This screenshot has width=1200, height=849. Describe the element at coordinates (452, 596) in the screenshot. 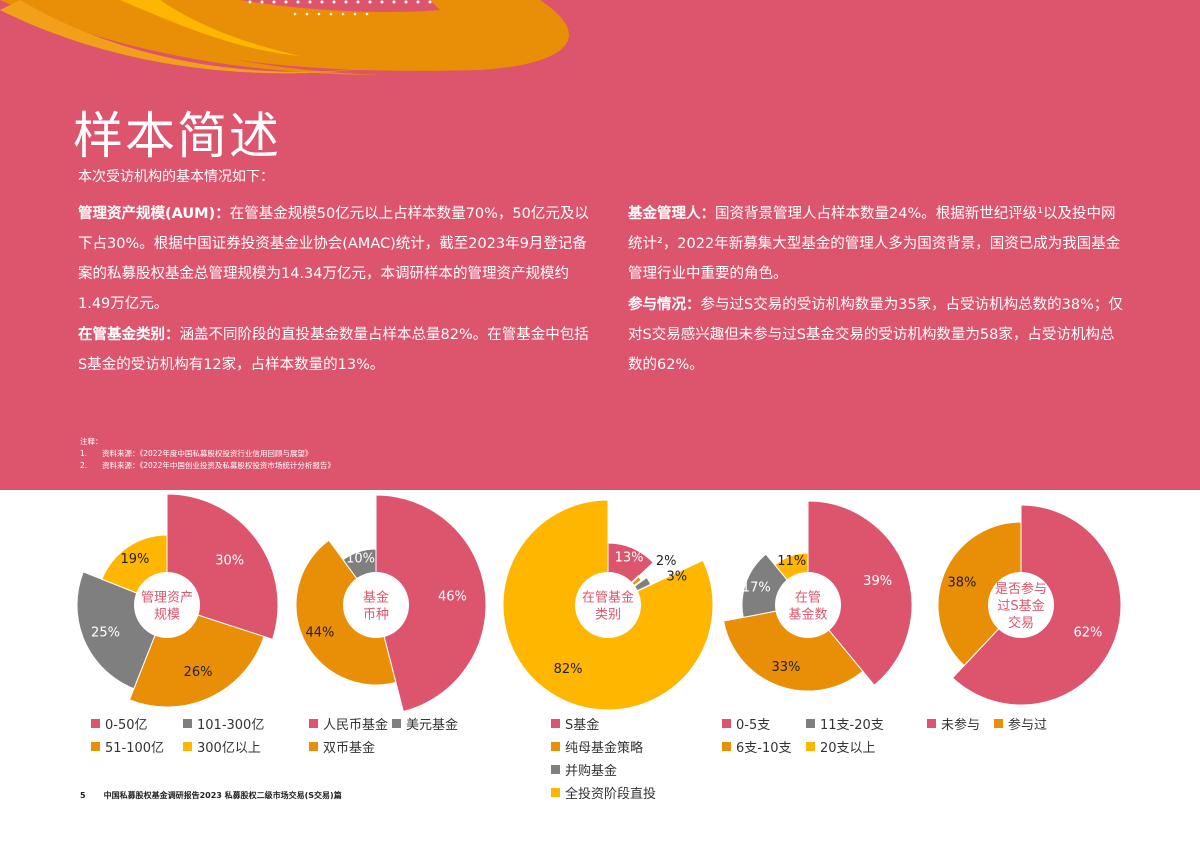

I see `slice-value-label: 46%` at that location.